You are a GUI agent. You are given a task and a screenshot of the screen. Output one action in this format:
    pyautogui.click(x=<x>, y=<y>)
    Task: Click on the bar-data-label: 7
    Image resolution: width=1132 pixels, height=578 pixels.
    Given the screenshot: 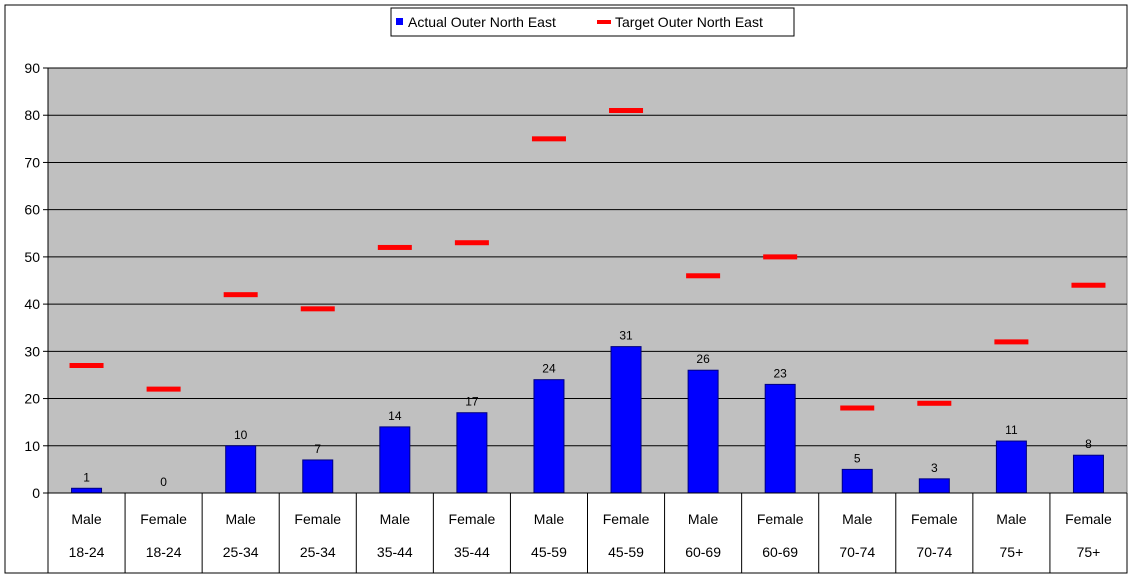 What is the action you would take?
    pyautogui.click(x=317, y=449)
    